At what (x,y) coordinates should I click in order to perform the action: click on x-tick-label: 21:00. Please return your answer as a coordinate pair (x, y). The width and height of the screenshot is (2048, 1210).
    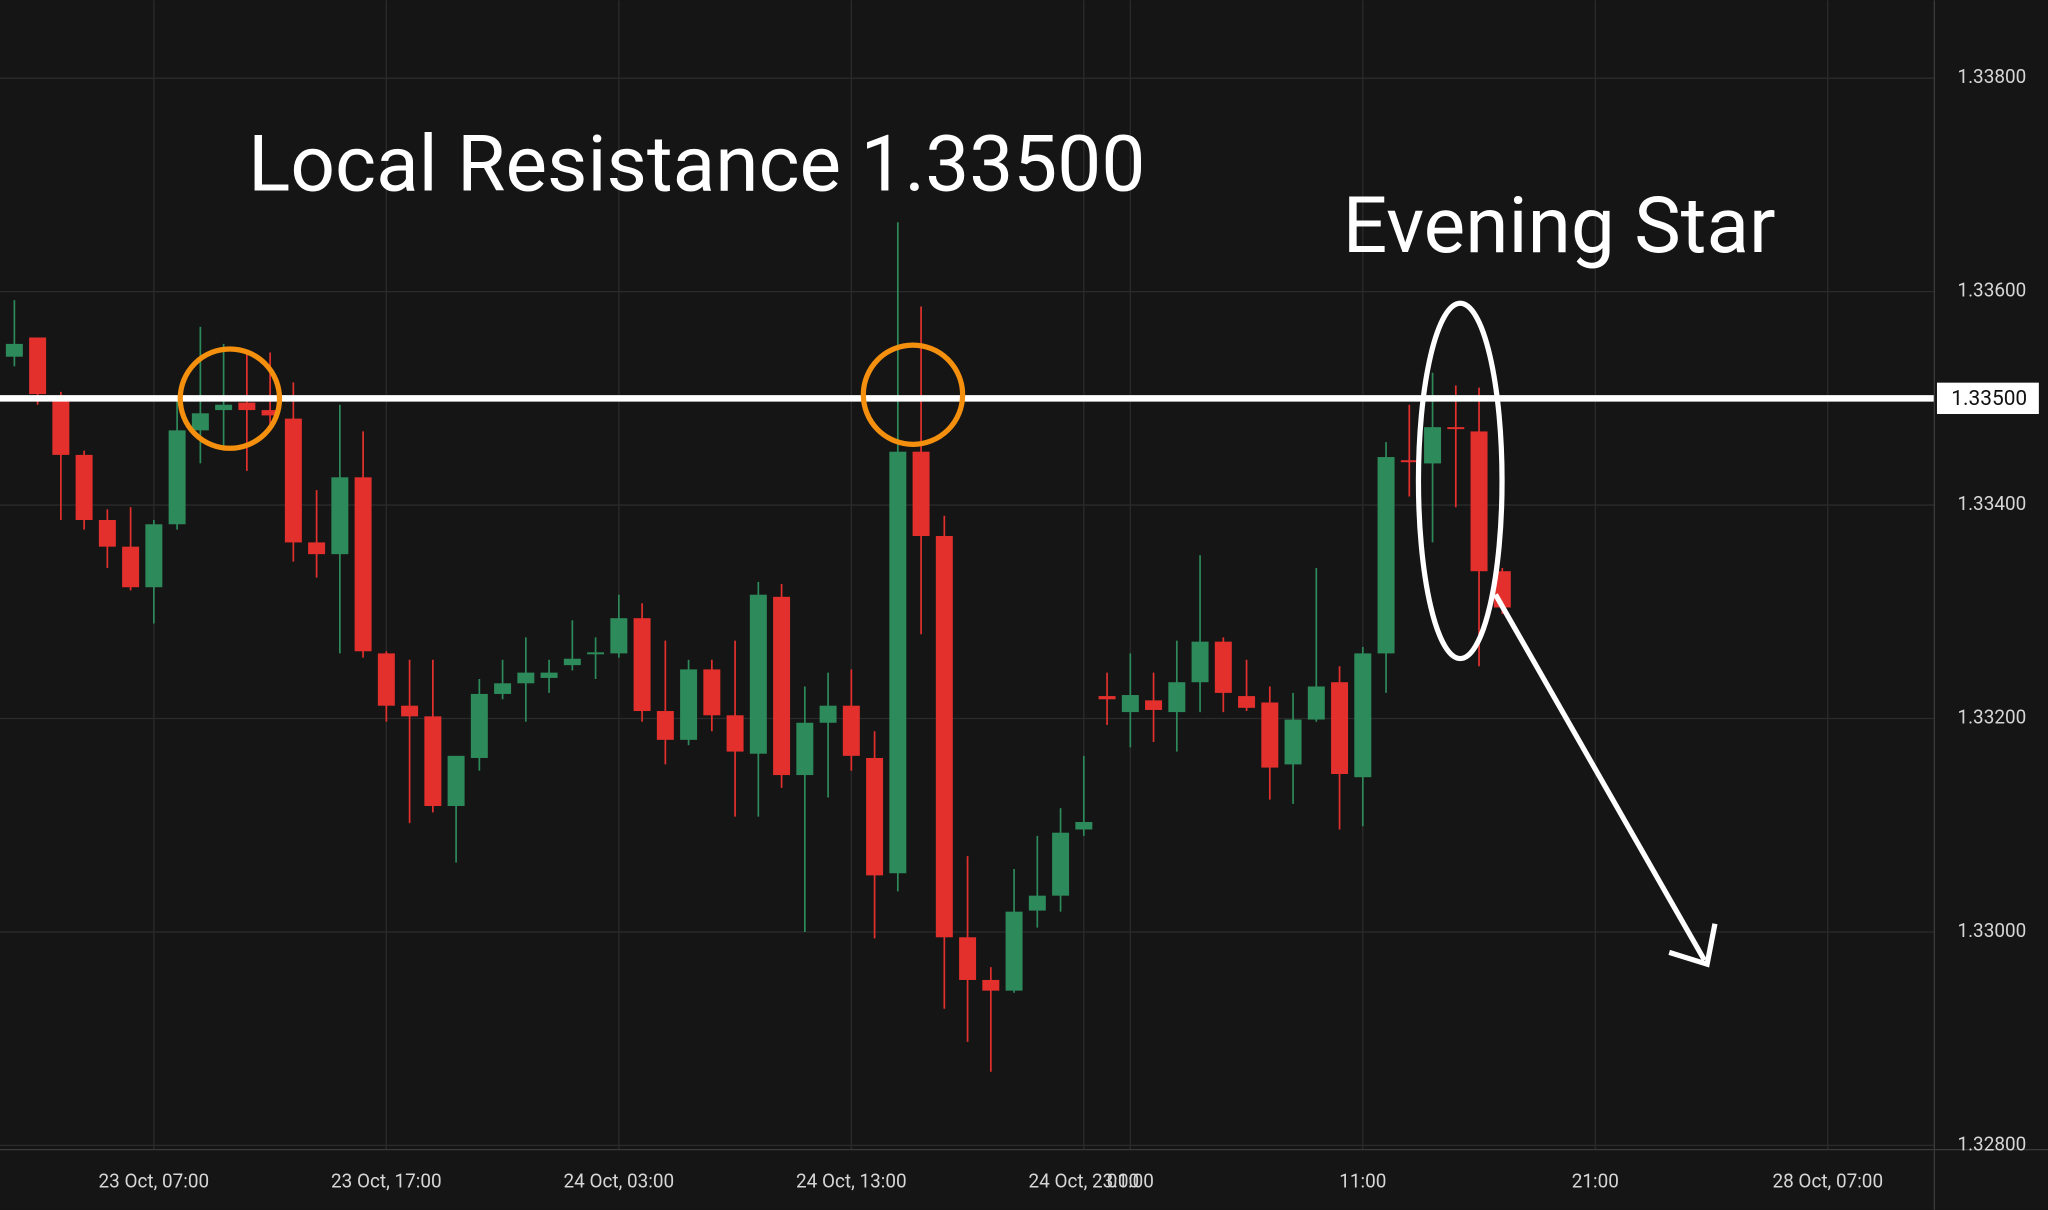
    Looking at the image, I should click on (1595, 1180).